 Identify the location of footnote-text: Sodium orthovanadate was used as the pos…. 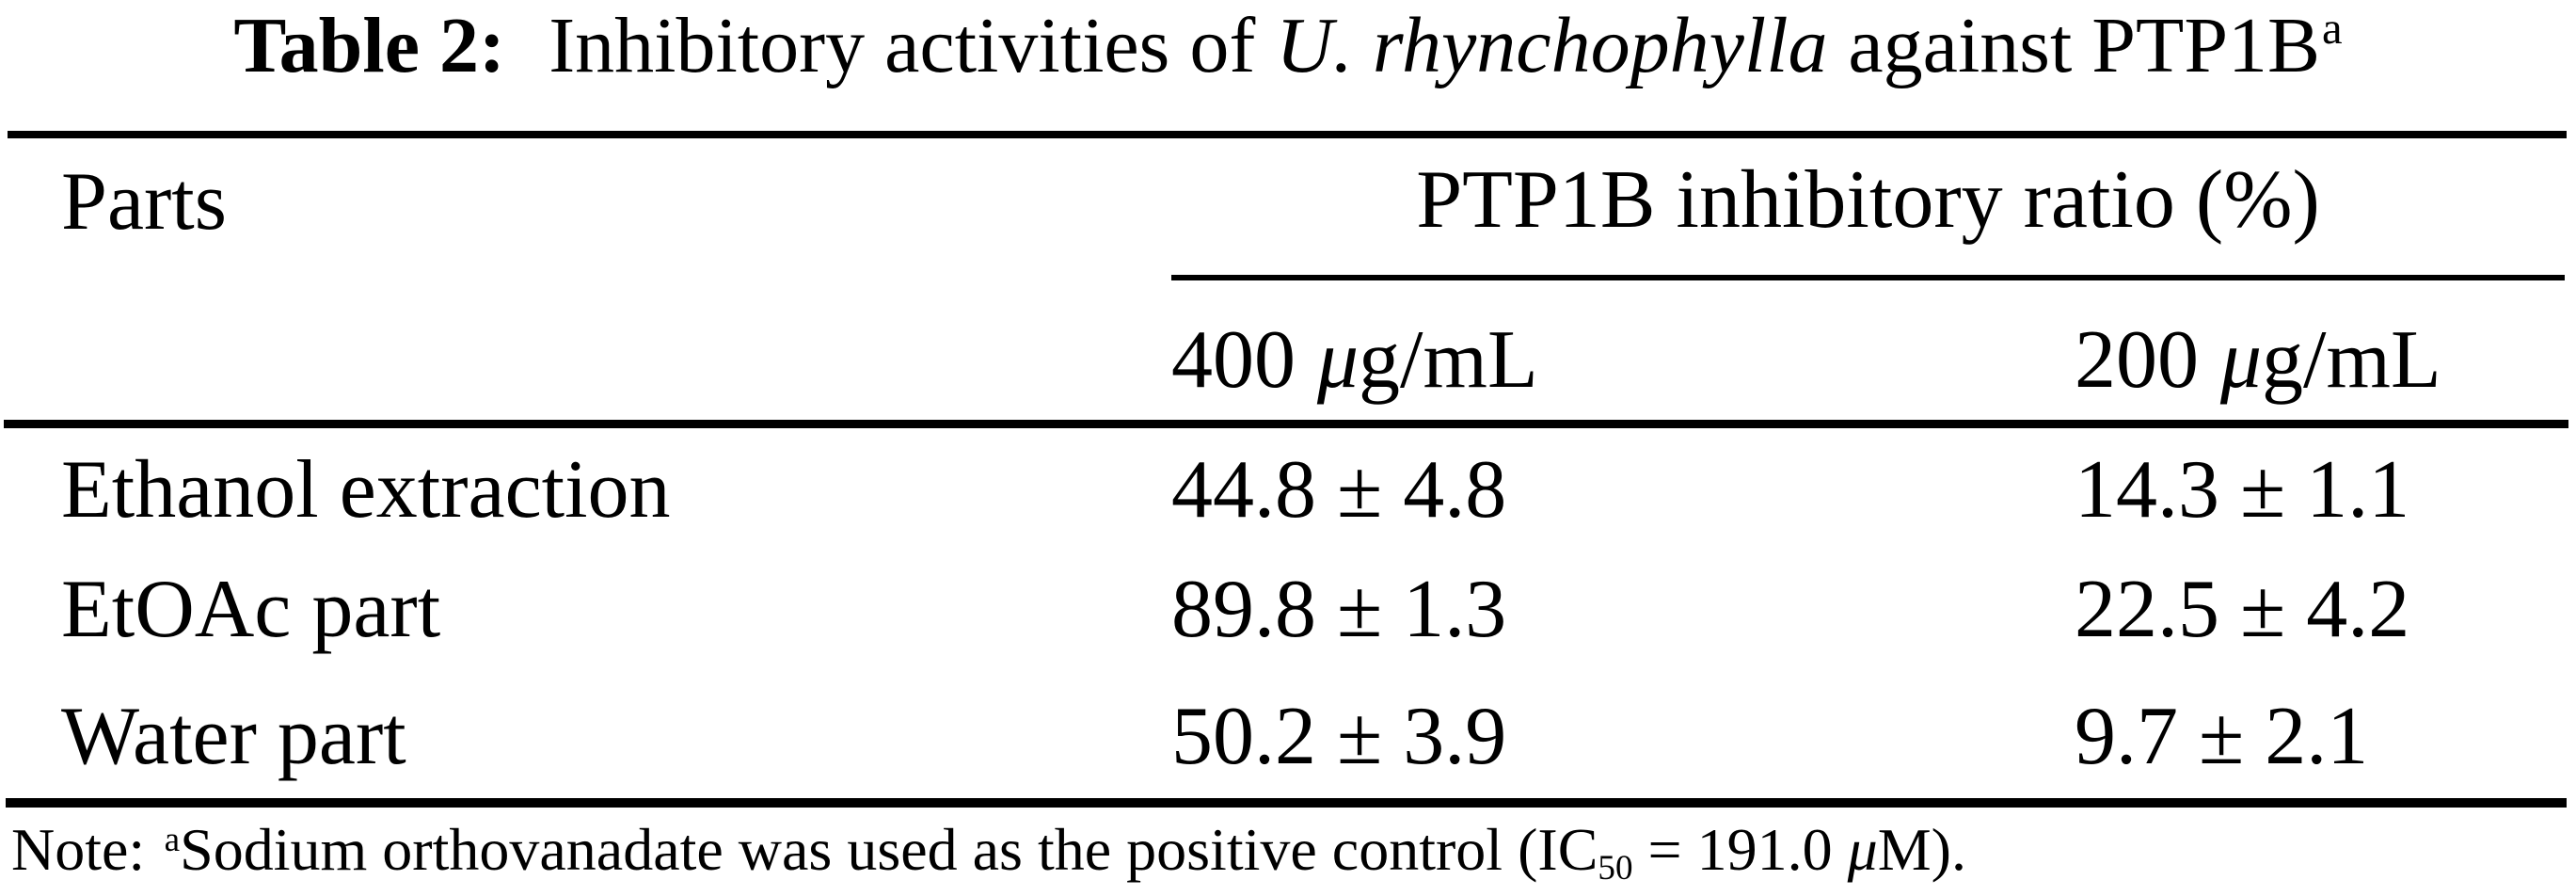
(889, 849).